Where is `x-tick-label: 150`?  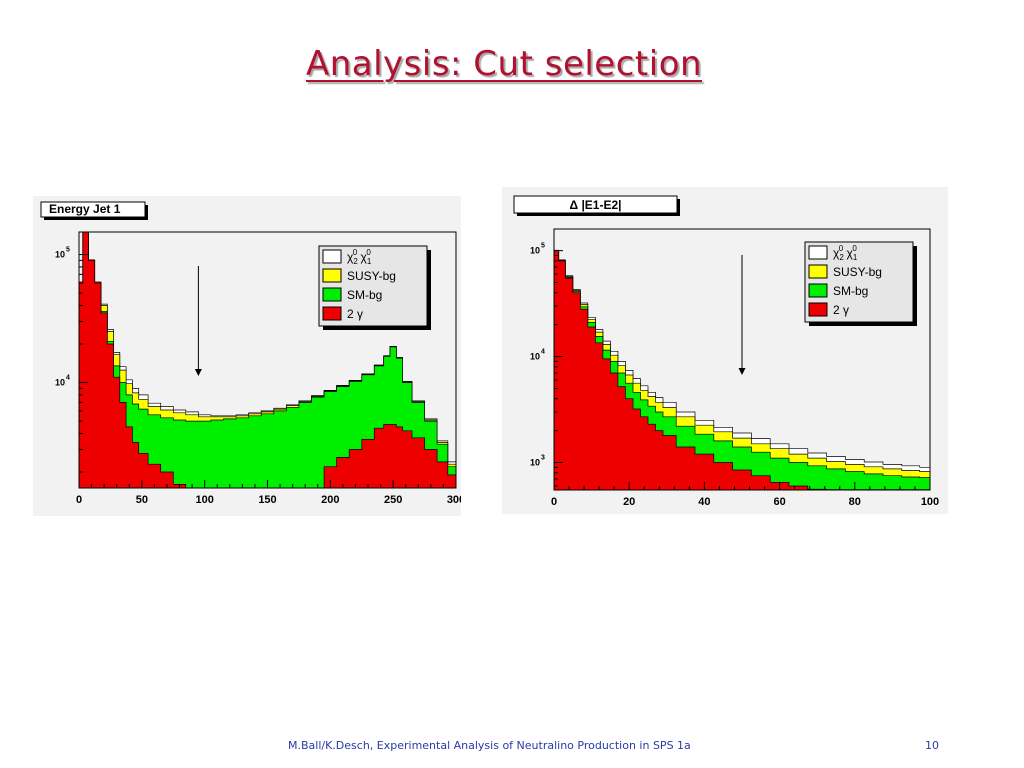 x-tick-label: 150 is located at coordinates (267, 500).